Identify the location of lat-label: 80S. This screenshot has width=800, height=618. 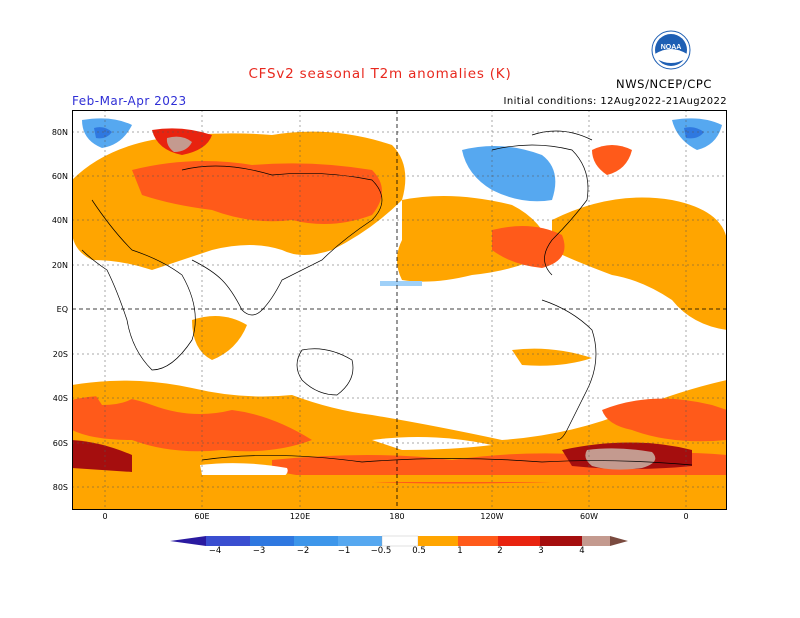
(60, 487).